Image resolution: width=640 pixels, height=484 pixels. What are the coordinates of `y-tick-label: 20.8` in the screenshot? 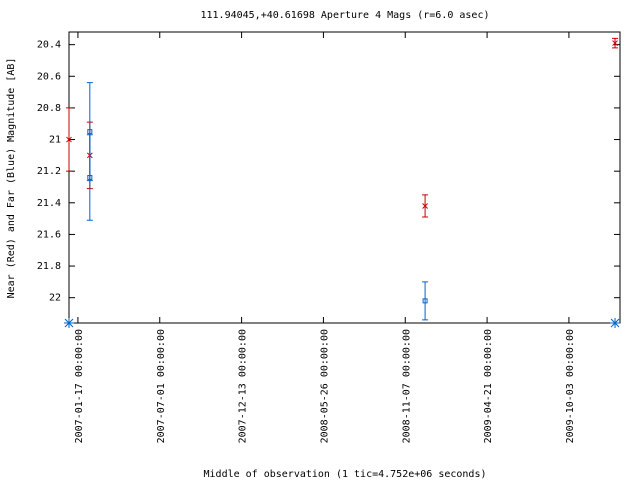 It's located at (49, 108).